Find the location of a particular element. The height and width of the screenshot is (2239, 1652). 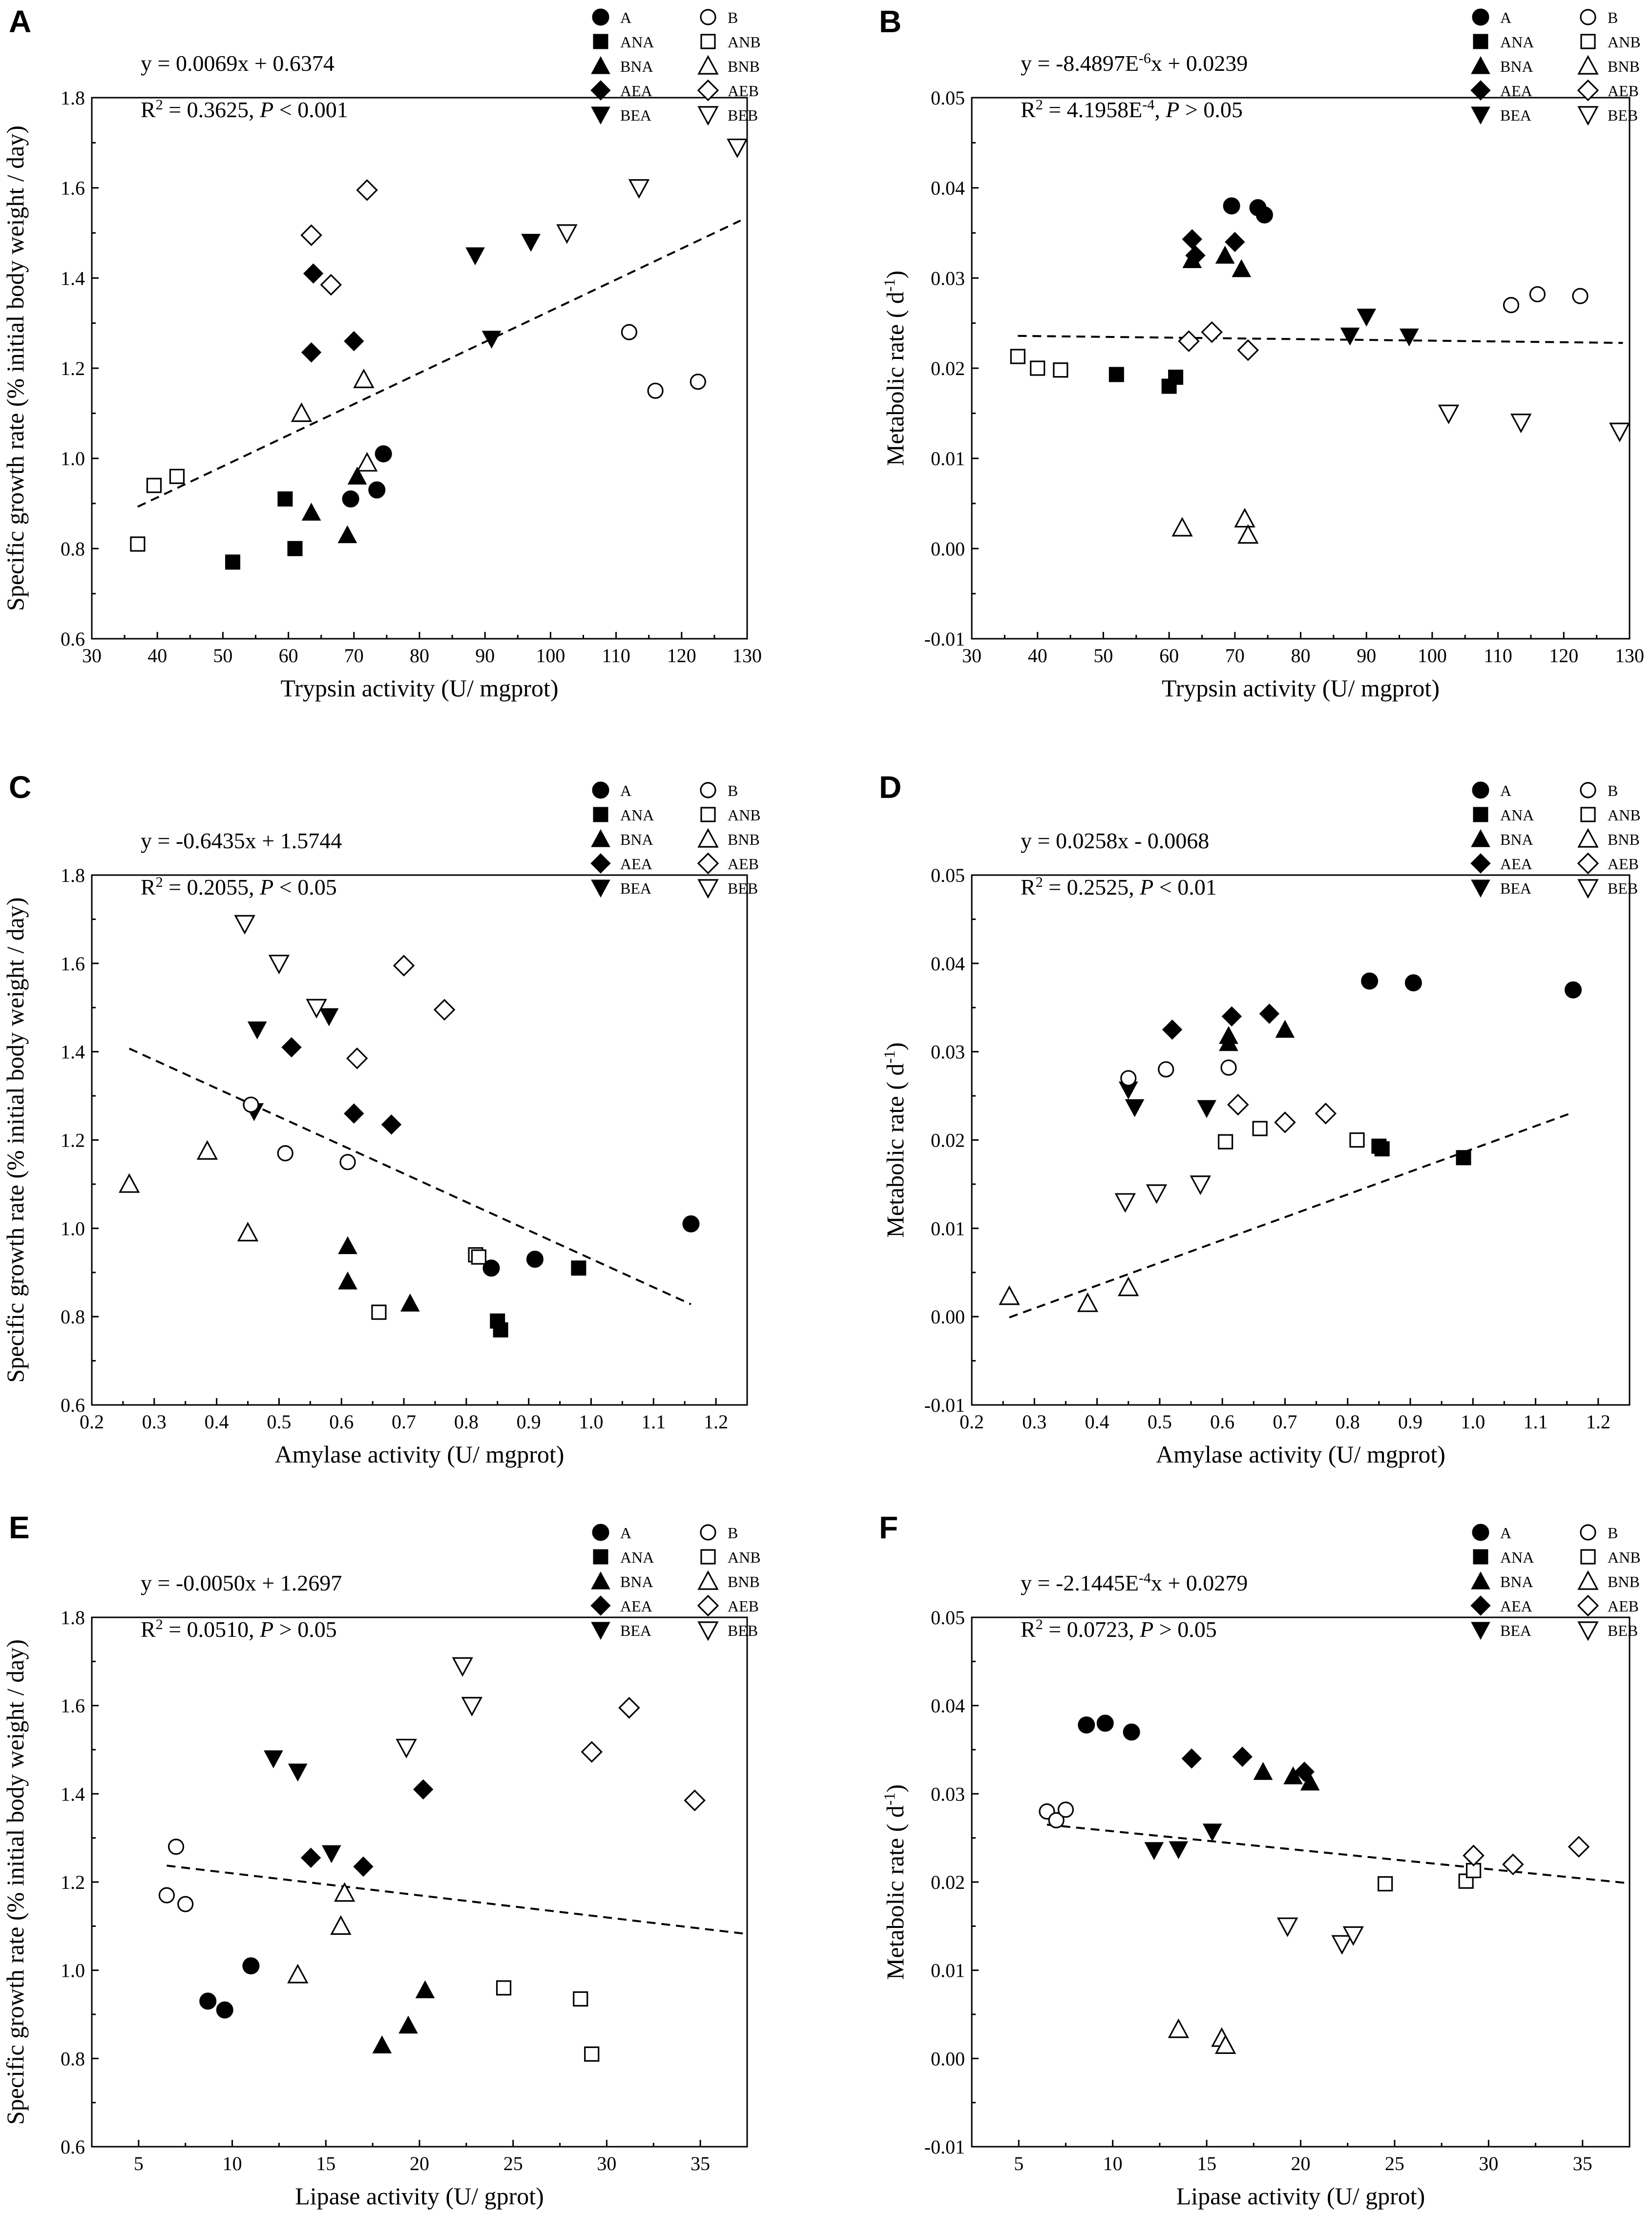

x-tick-label: 40 is located at coordinates (157, 656).